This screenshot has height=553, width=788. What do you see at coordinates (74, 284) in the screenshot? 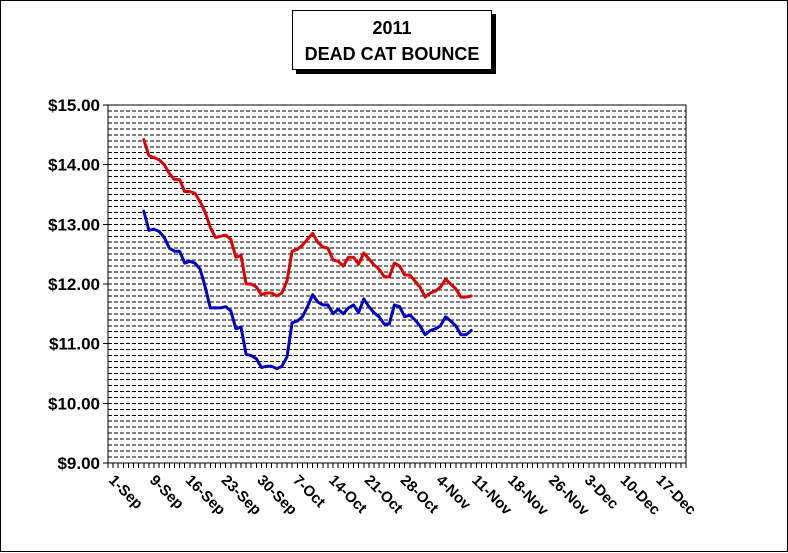
I see `y-tick-label: $12.00` at bounding box center [74, 284].